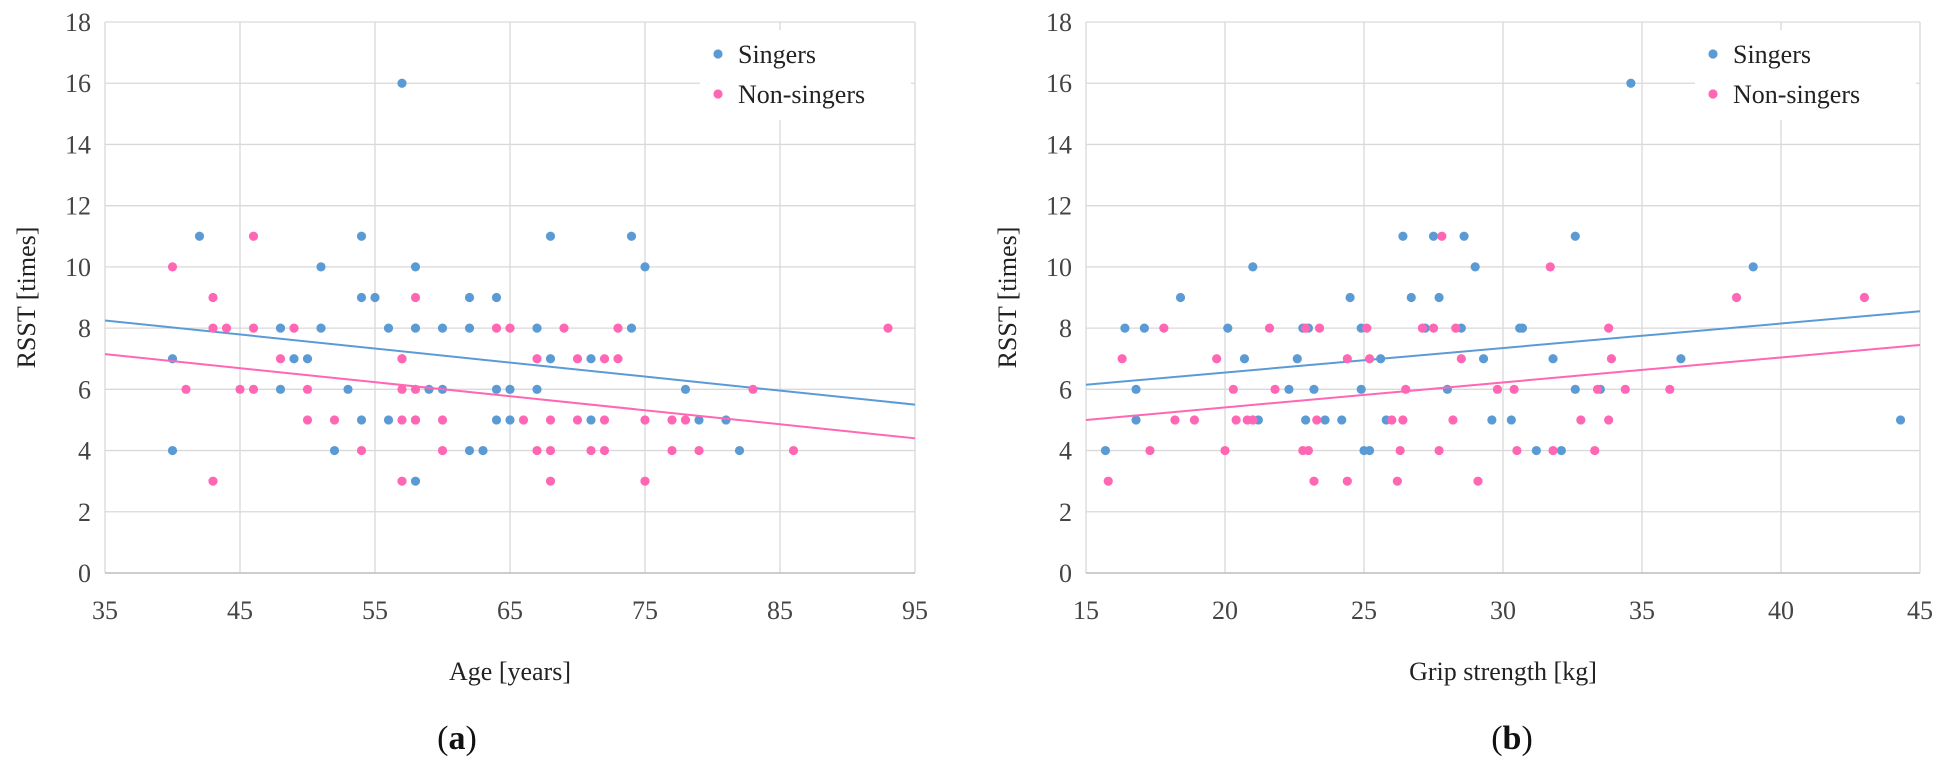 Image resolution: width=1941 pixels, height=768 pixels. Describe the element at coordinates (105, 610) in the screenshot. I see `x-tick-label: 35` at that location.